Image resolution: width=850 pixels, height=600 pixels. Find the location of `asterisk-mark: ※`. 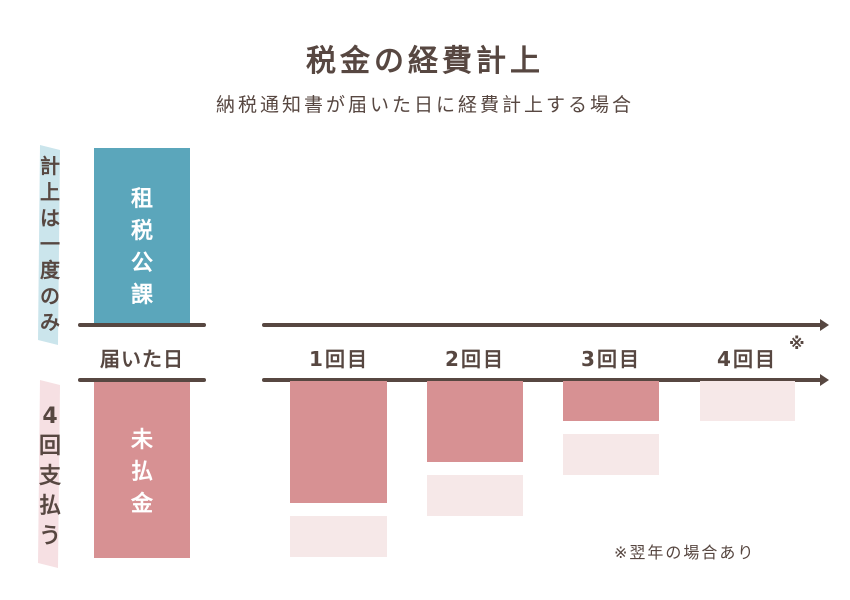

asterisk-mark: ※ is located at coordinates (797, 343).